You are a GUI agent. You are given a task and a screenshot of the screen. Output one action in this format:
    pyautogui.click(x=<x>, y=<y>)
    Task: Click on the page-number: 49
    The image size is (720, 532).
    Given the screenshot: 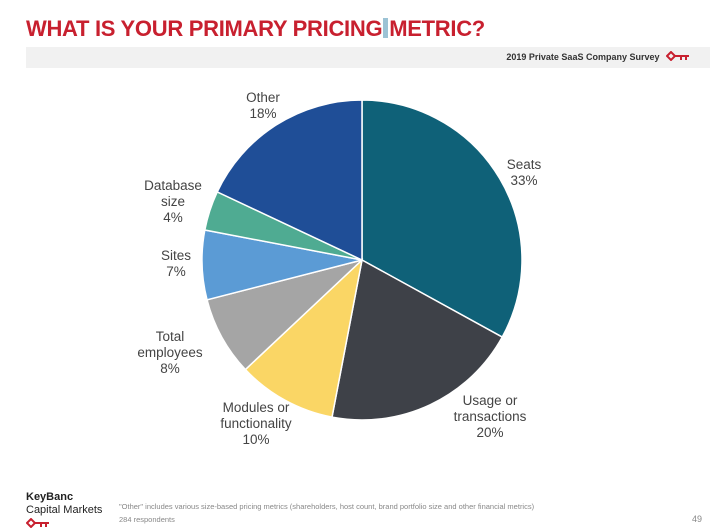 What is the action you would take?
    pyautogui.click(x=696, y=519)
    